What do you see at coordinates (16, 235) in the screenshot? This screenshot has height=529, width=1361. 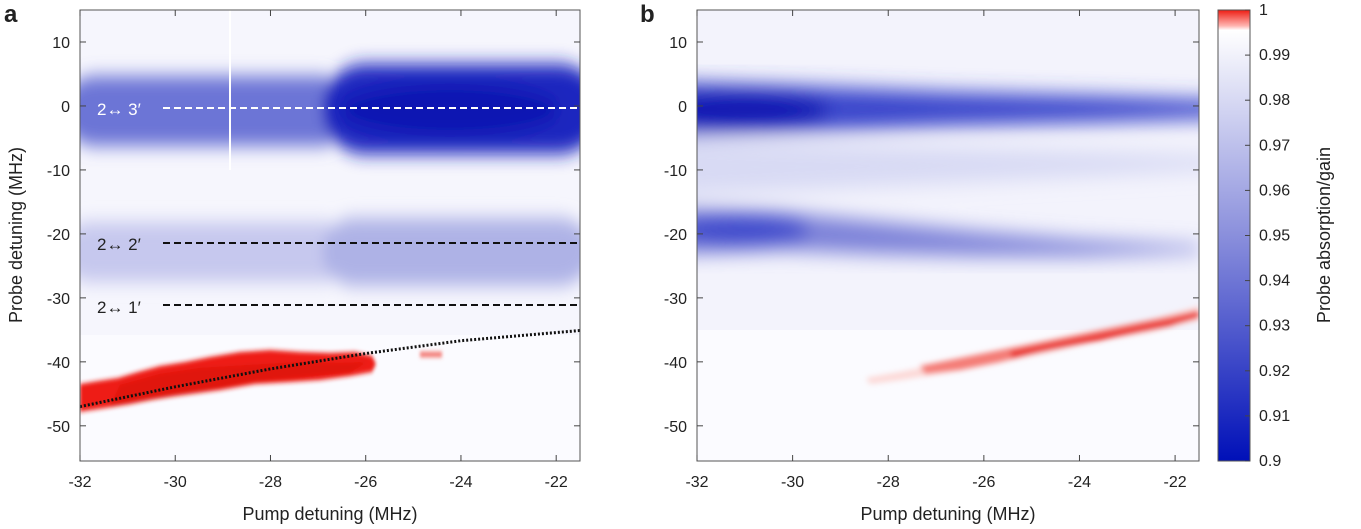 I see `panel-a-y-axis-label: Probe detuning (MHz)` at bounding box center [16, 235].